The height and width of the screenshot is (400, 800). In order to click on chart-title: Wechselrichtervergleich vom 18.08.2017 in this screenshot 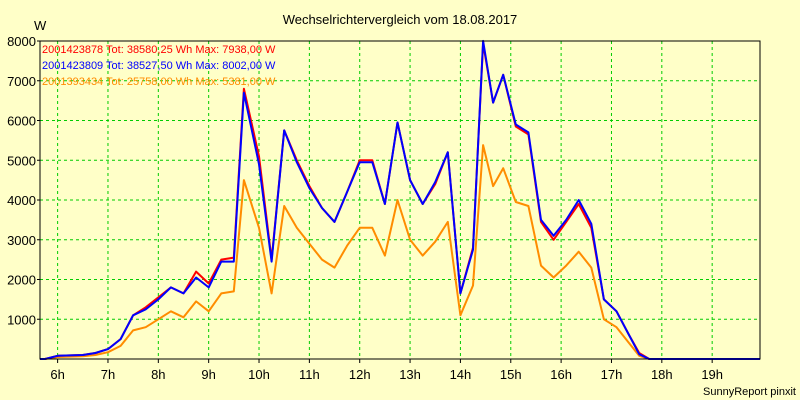, I will do `click(400, 19)`.